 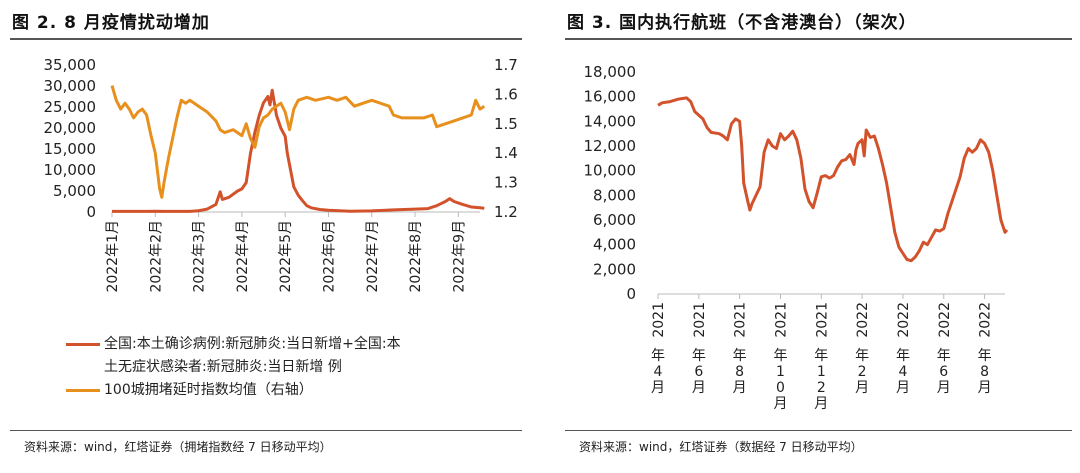 I want to click on footer-divider-left, so click(x=266, y=430).